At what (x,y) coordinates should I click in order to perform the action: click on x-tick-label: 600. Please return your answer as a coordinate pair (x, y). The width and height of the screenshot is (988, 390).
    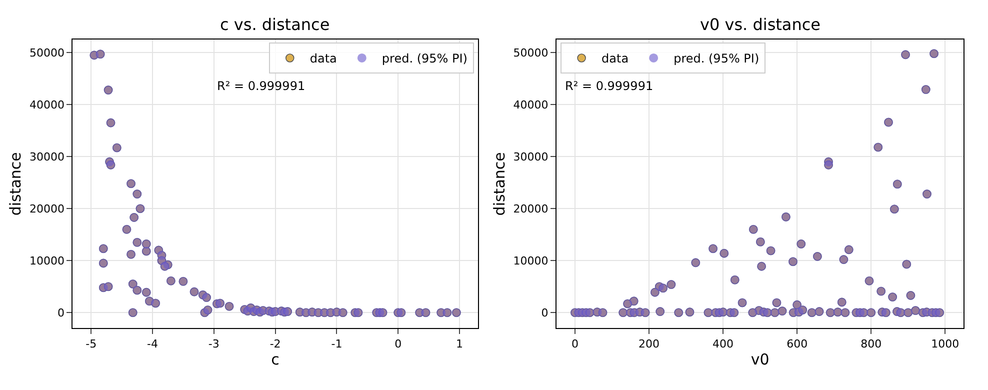
    Looking at the image, I should click on (797, 343).